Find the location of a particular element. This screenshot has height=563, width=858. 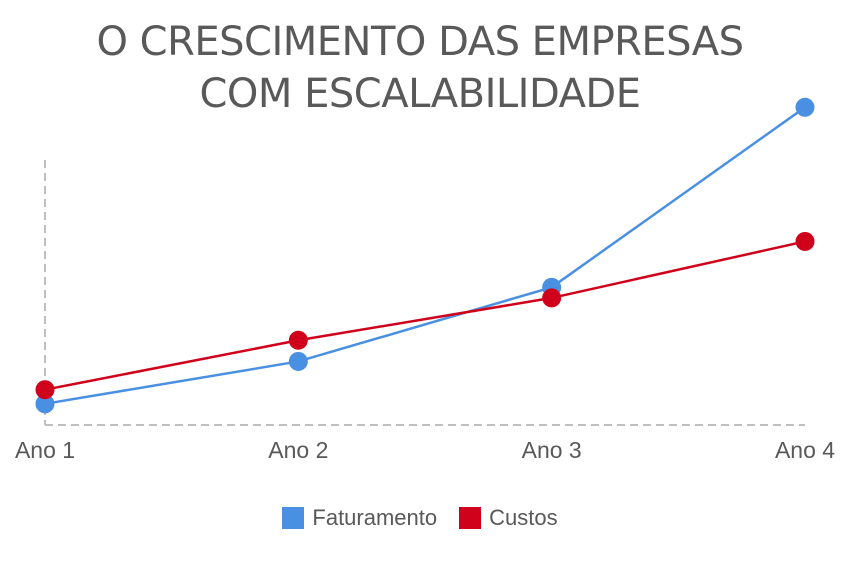

x-tick-label-ano-1: Ano 1 is located at coordinates (45, 450).